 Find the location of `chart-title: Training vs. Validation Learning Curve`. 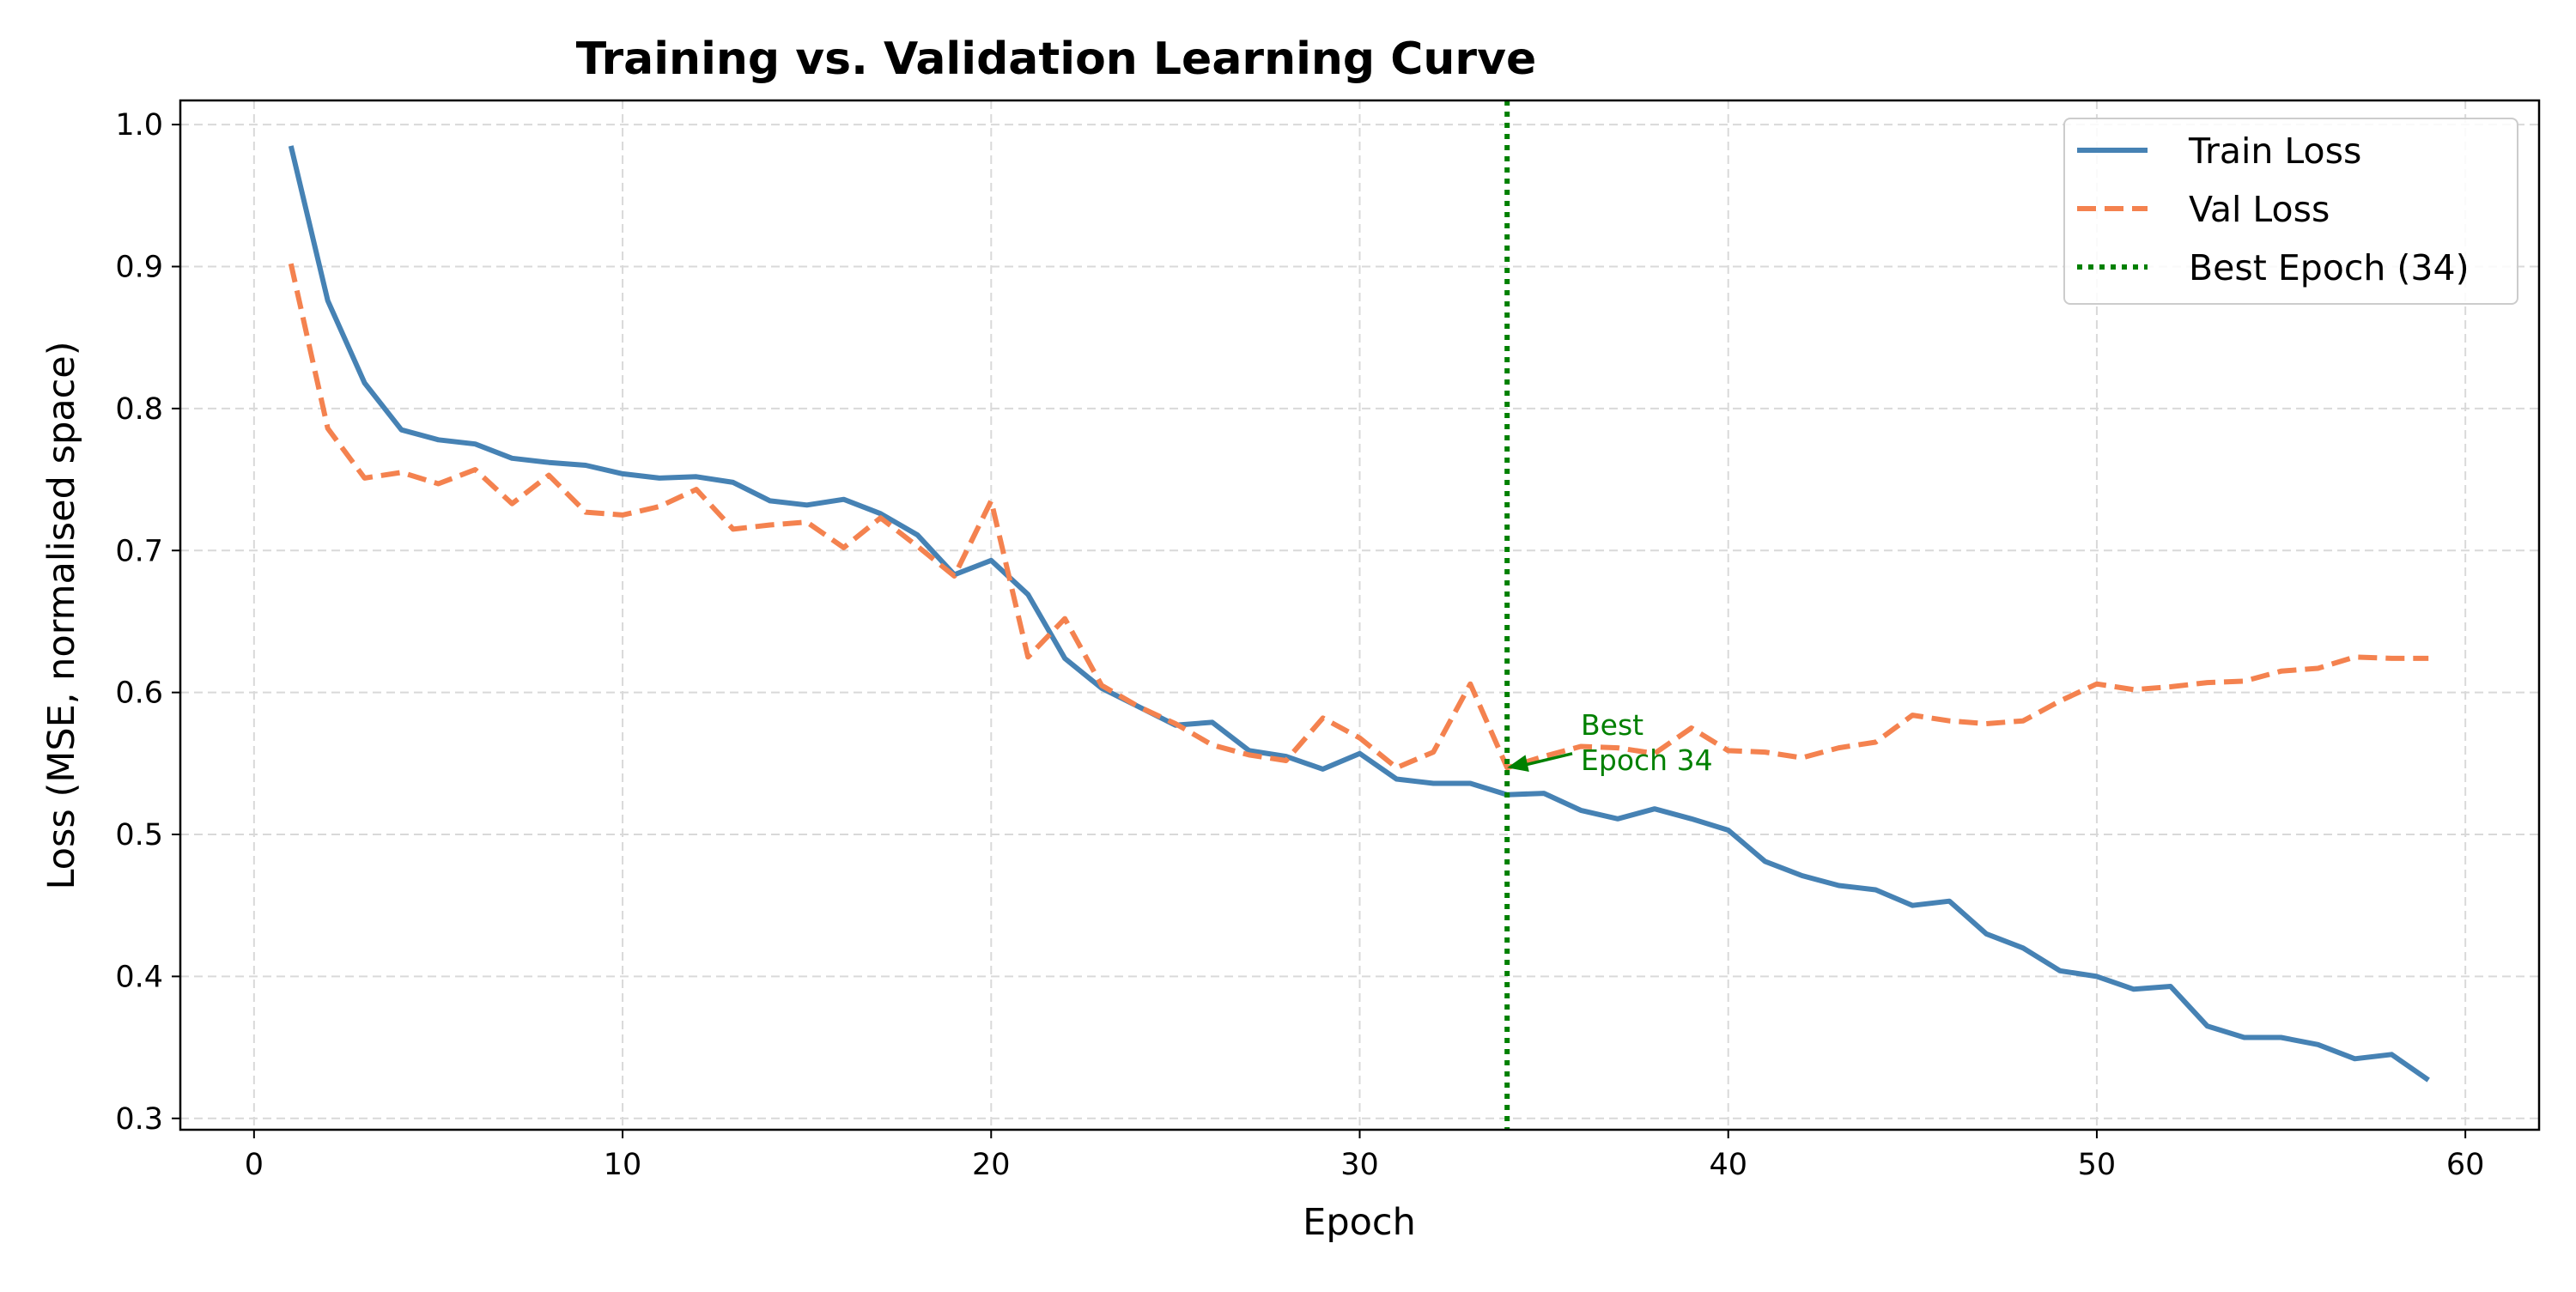

chart-title: Training vs. Validation Learning Curve is located at coordinates (1056, 59).